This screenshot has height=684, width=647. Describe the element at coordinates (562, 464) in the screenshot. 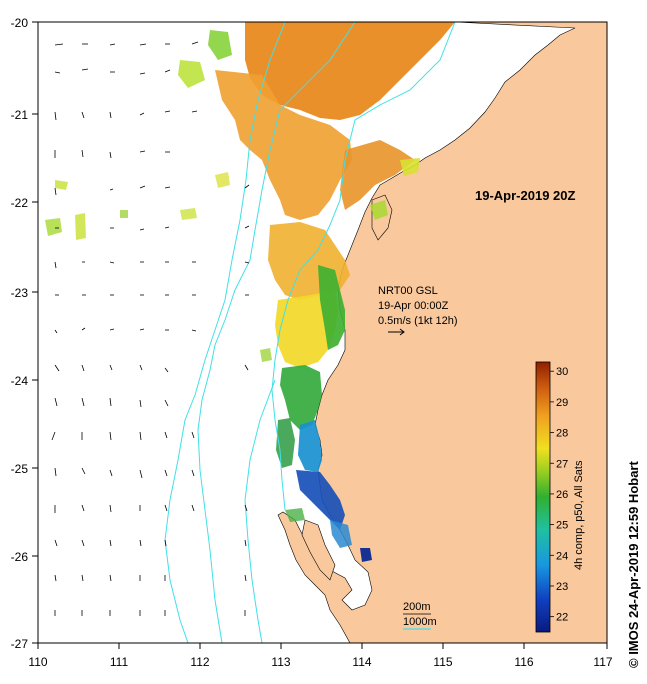

I see `colorbar-tick-label: 27` at that location.